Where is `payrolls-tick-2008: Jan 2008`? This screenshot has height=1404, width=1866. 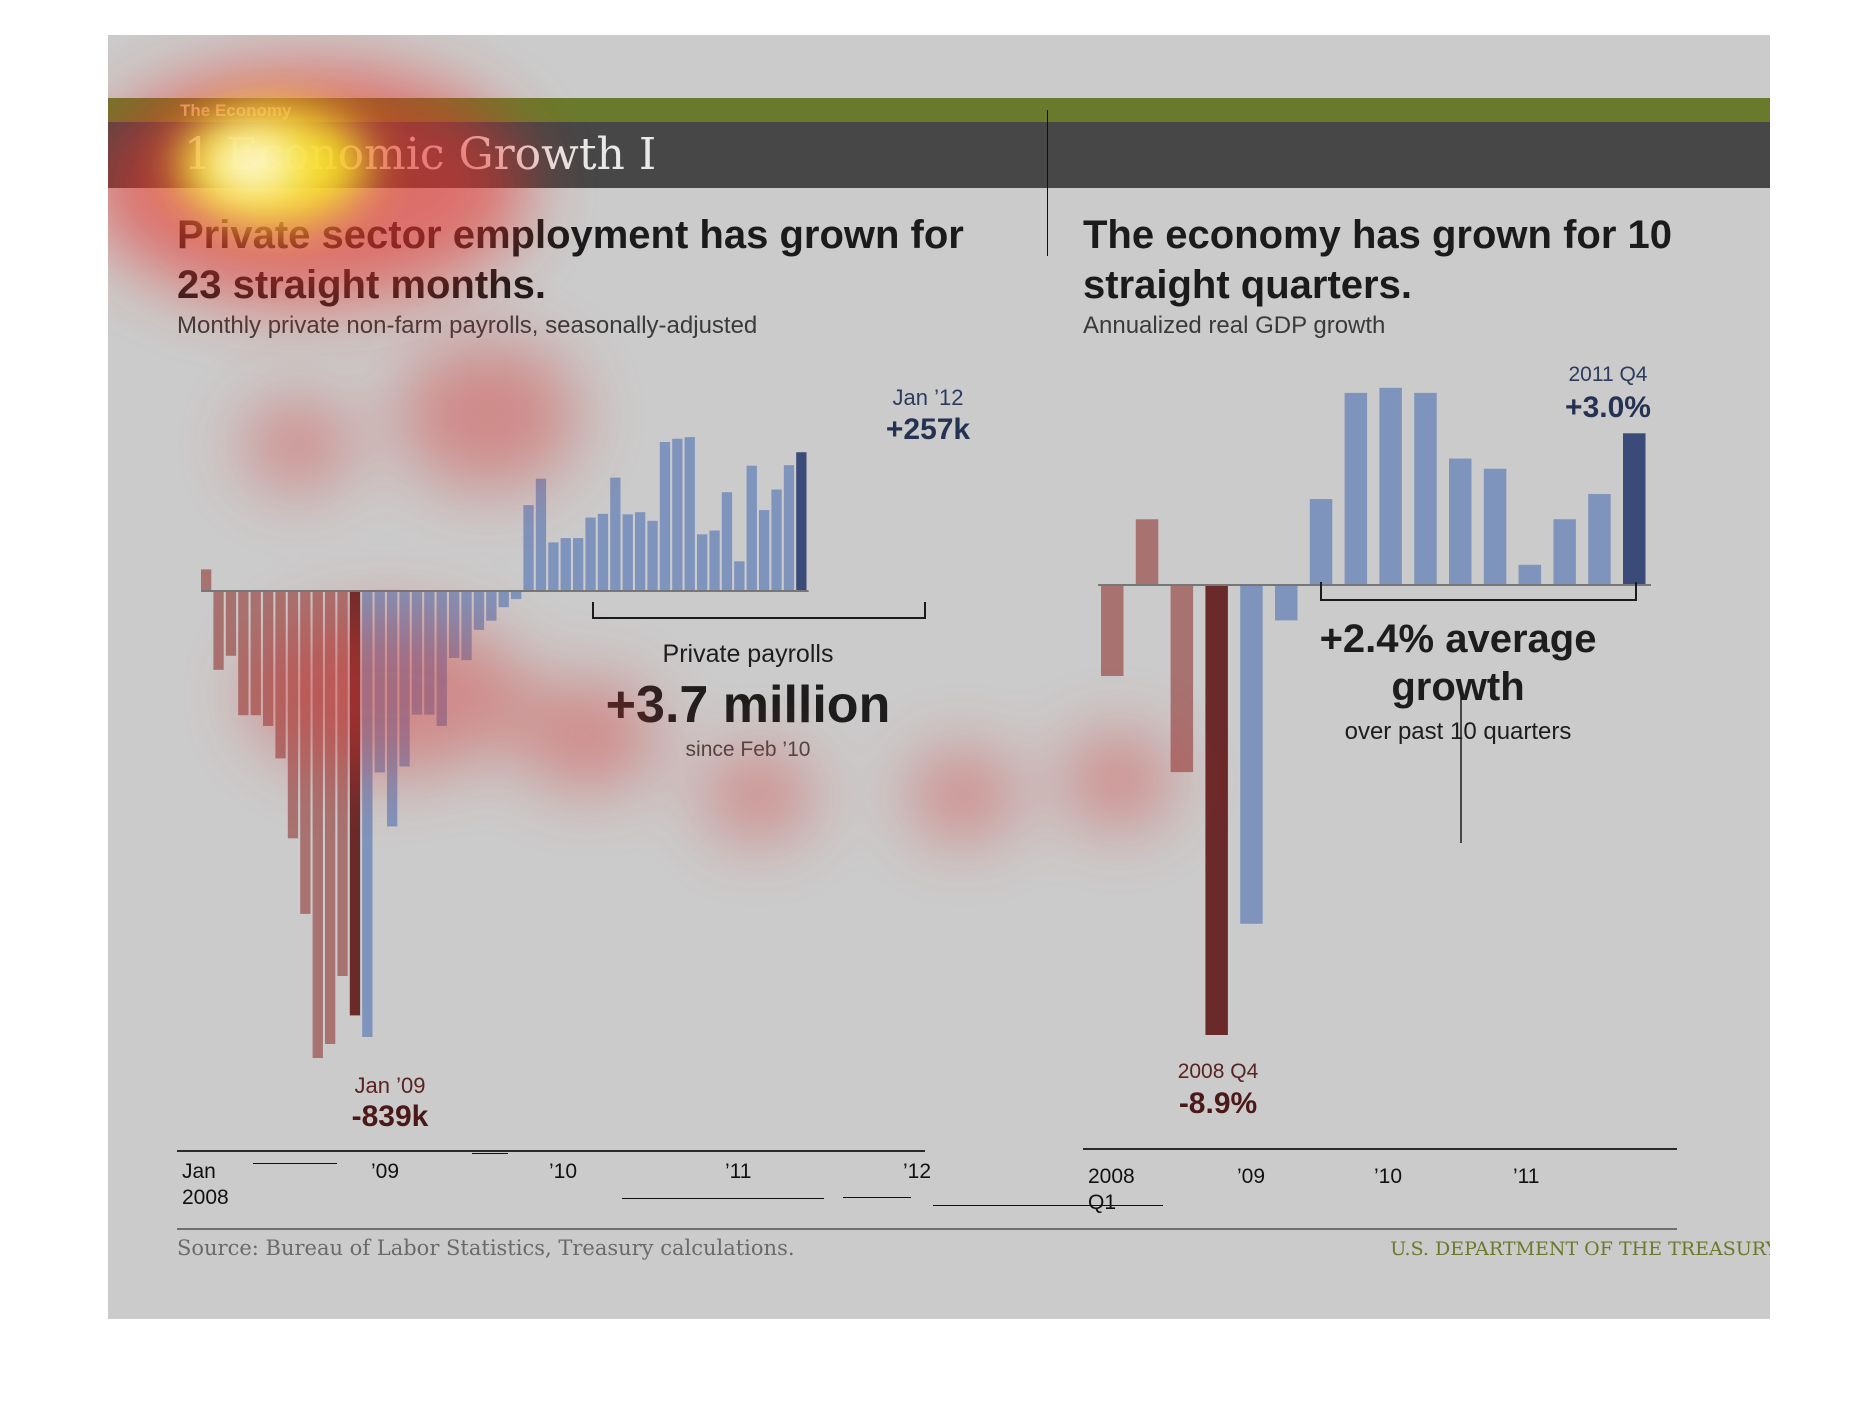
payrolls-tick-2008: Jan 2008 is located at coordinates (205, 1185).